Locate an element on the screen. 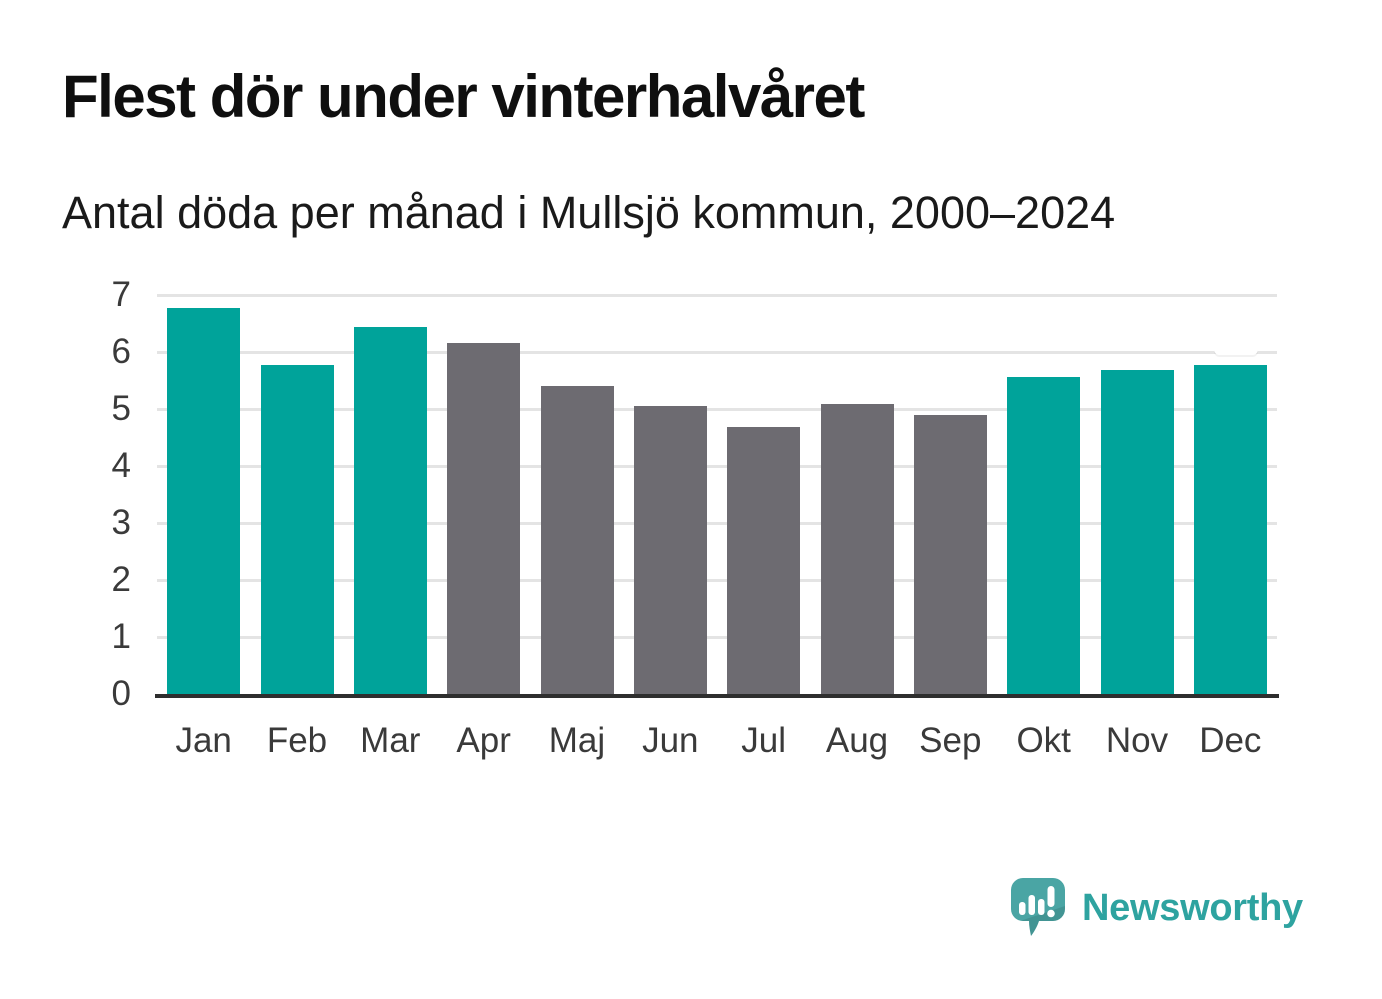 Image resolution: width=1382 pixels, height=999 pixels. bar-sep is located at coordinates (950, 554).